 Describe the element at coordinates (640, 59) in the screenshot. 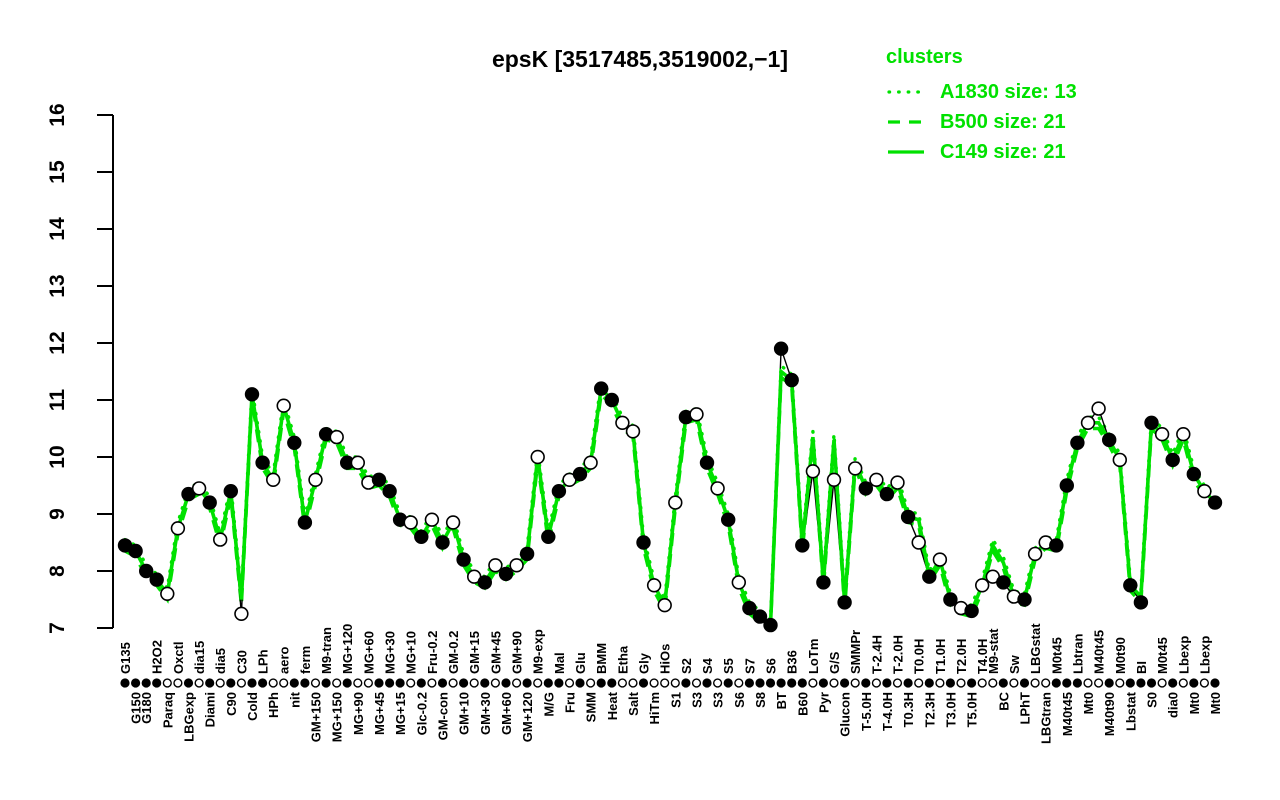

I see `plot-title: epsK [3517485,3519002,−1]` at that location.